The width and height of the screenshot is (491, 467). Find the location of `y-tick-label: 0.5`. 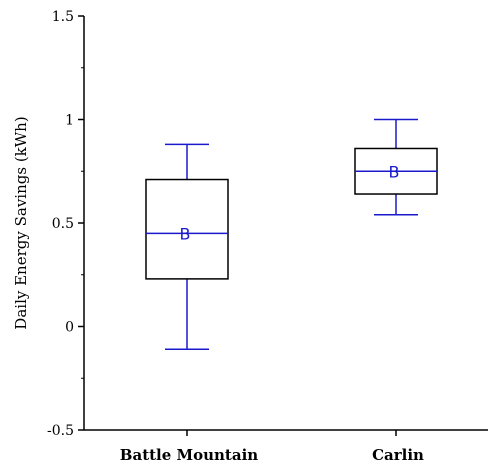

y-tick-label: 0.5 is located at coordinates (63, 224).